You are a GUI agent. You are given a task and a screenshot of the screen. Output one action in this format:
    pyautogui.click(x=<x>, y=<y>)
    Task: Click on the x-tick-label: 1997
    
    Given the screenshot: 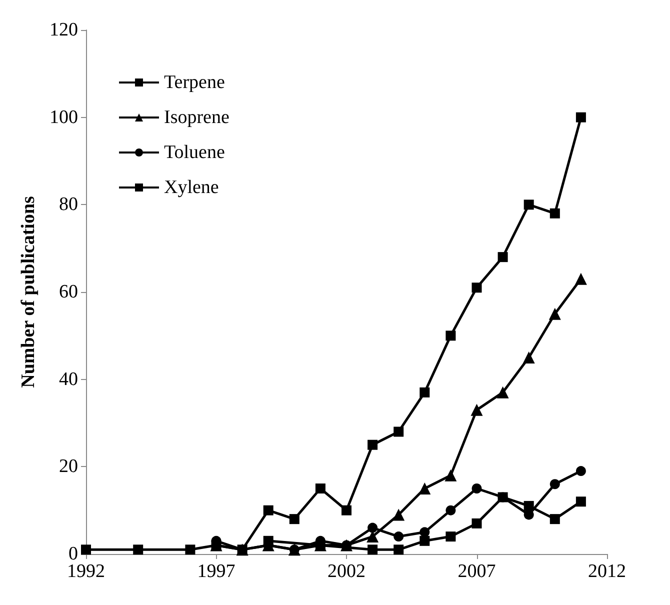 What is the action you would take?
    pyautogui.click(x=216, y=571)
    